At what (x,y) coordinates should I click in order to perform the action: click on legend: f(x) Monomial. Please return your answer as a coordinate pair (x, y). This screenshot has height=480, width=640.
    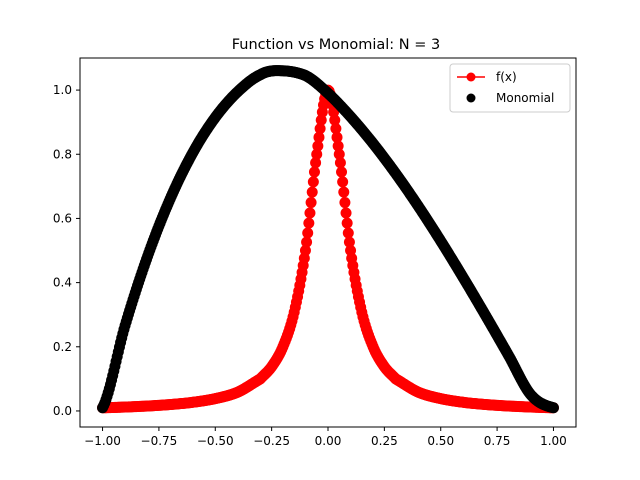
    Looking at the image, I should click on (510, 88).